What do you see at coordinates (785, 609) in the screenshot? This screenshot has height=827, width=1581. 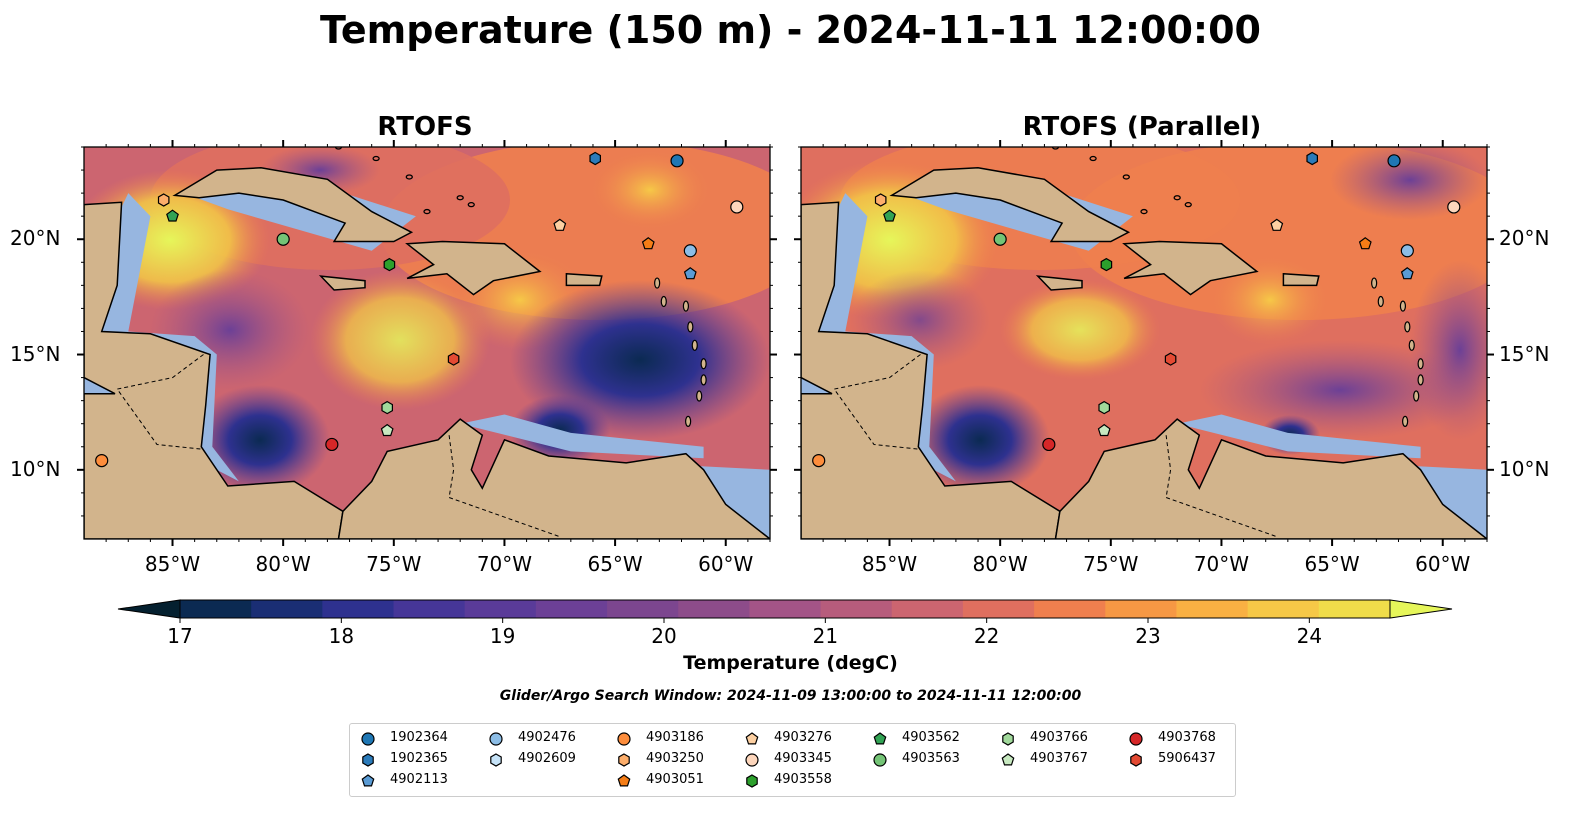 I see `colorbar-frame` at bounding box center [785, 609].